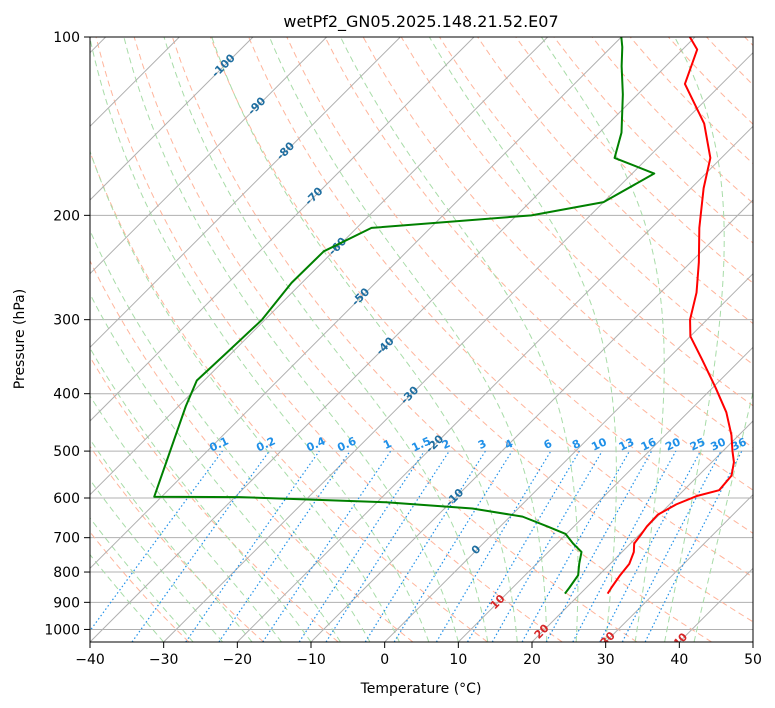 The image size is (775, 708). What do you see at coordinates (223, 65) in the screenshot?
I see `isotherm-label: -100` at bounding box center [223, 65].